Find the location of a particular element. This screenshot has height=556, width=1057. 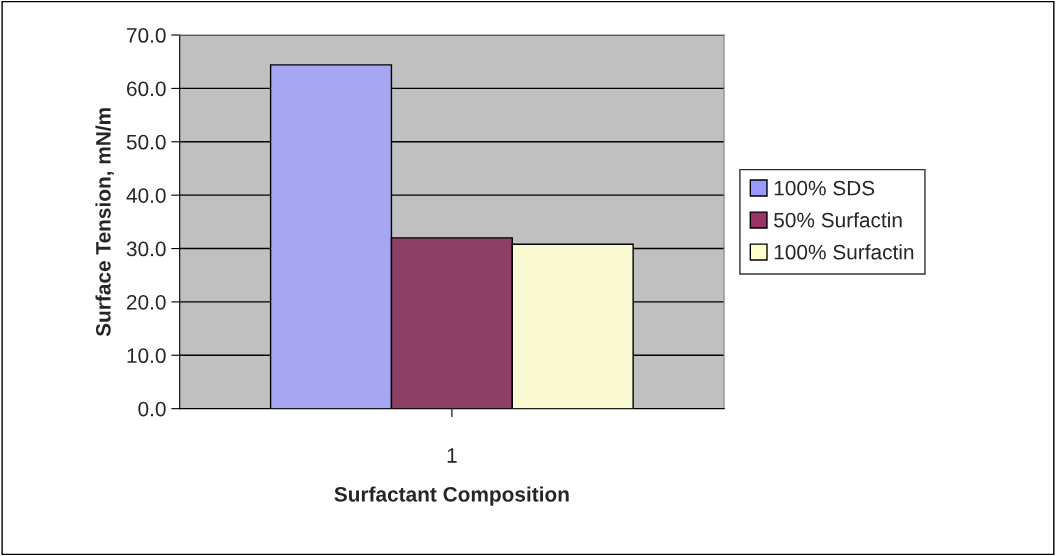

y-tick-label: 10.0 is located at coordinates (146, 356).